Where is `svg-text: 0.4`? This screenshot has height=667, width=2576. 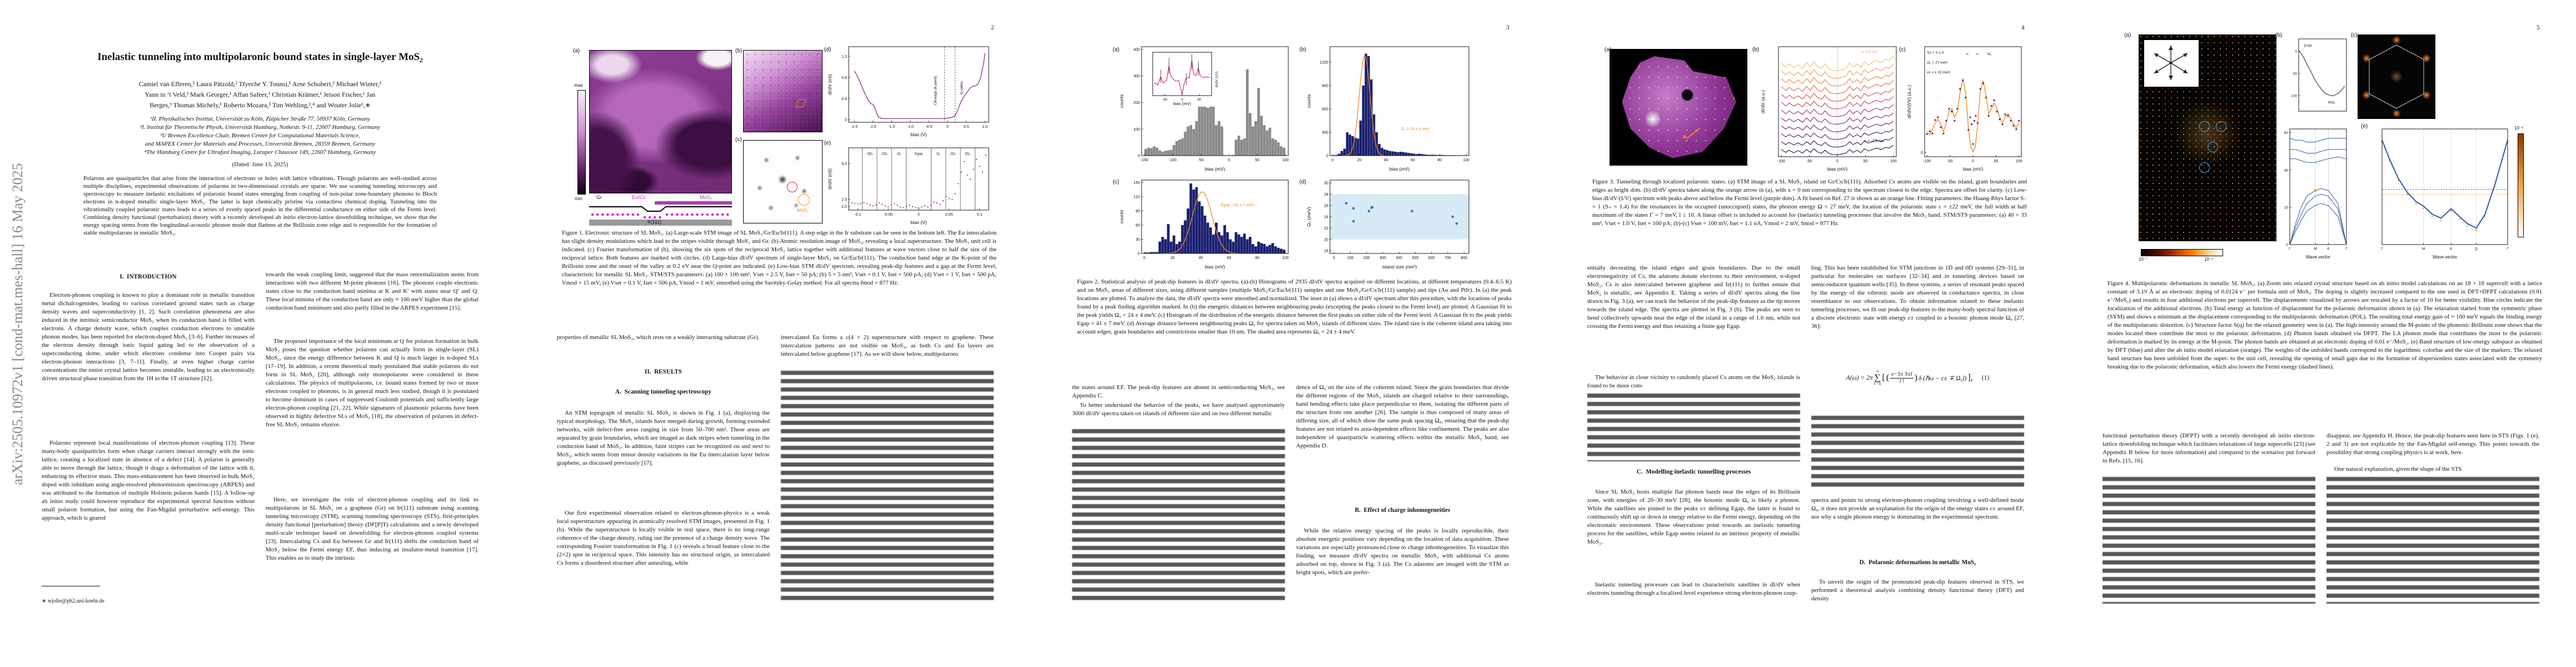 svg-text: 0.4 is located at coordinates (844, 99).